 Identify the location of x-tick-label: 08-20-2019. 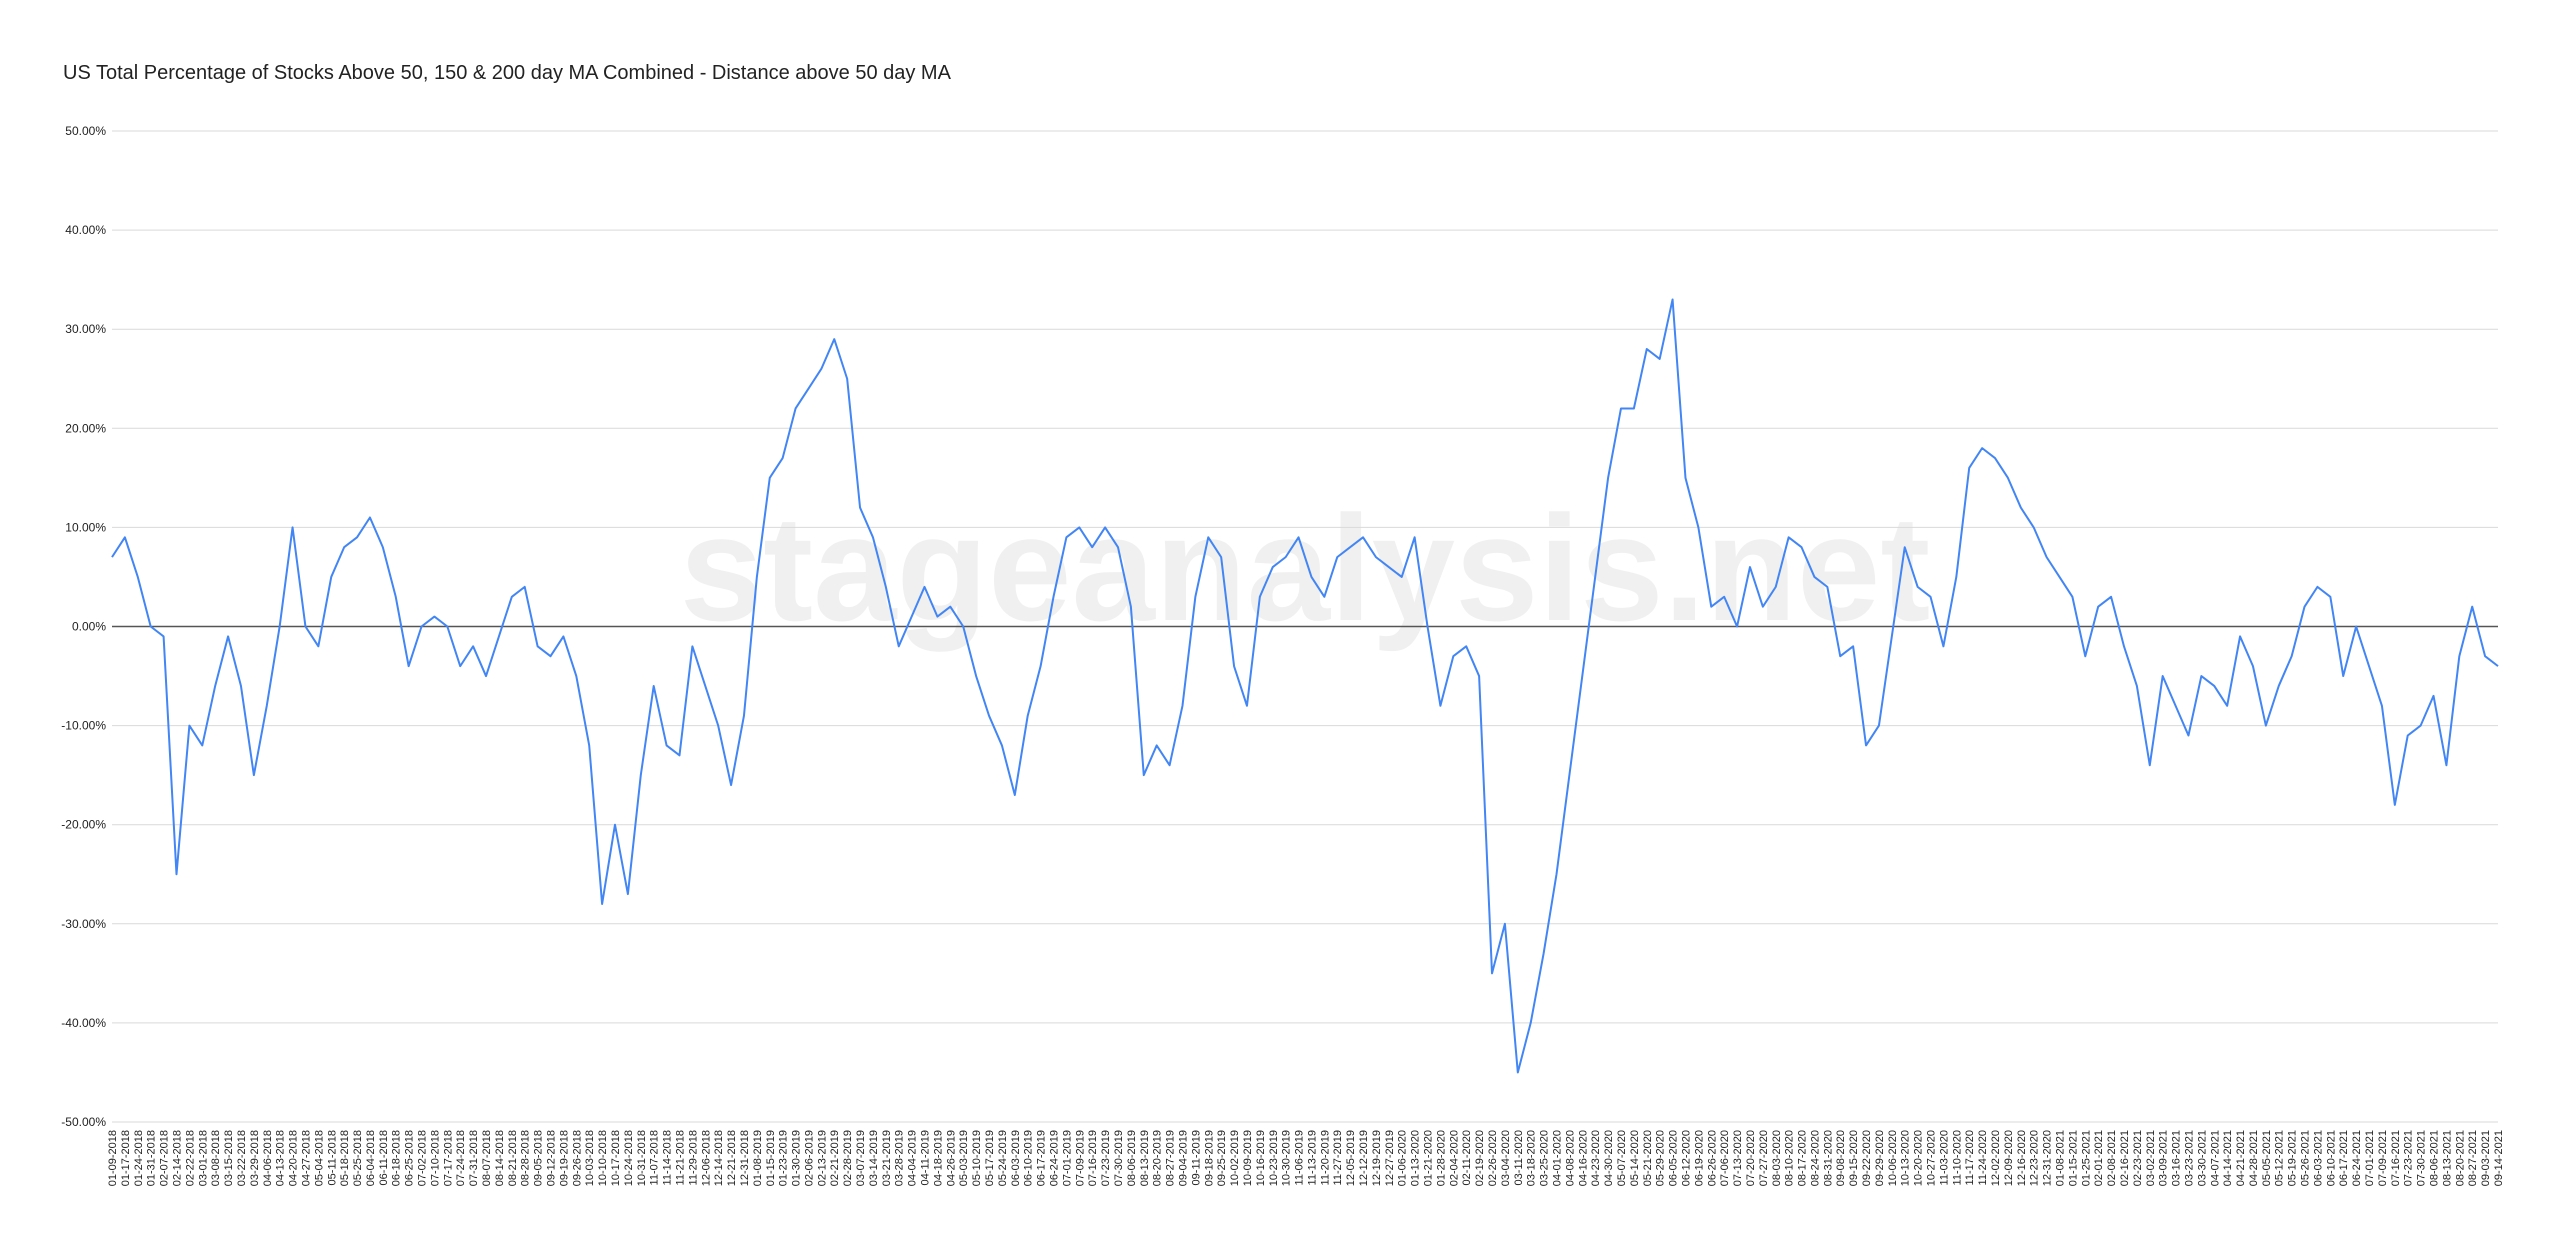
(1158, 1158).